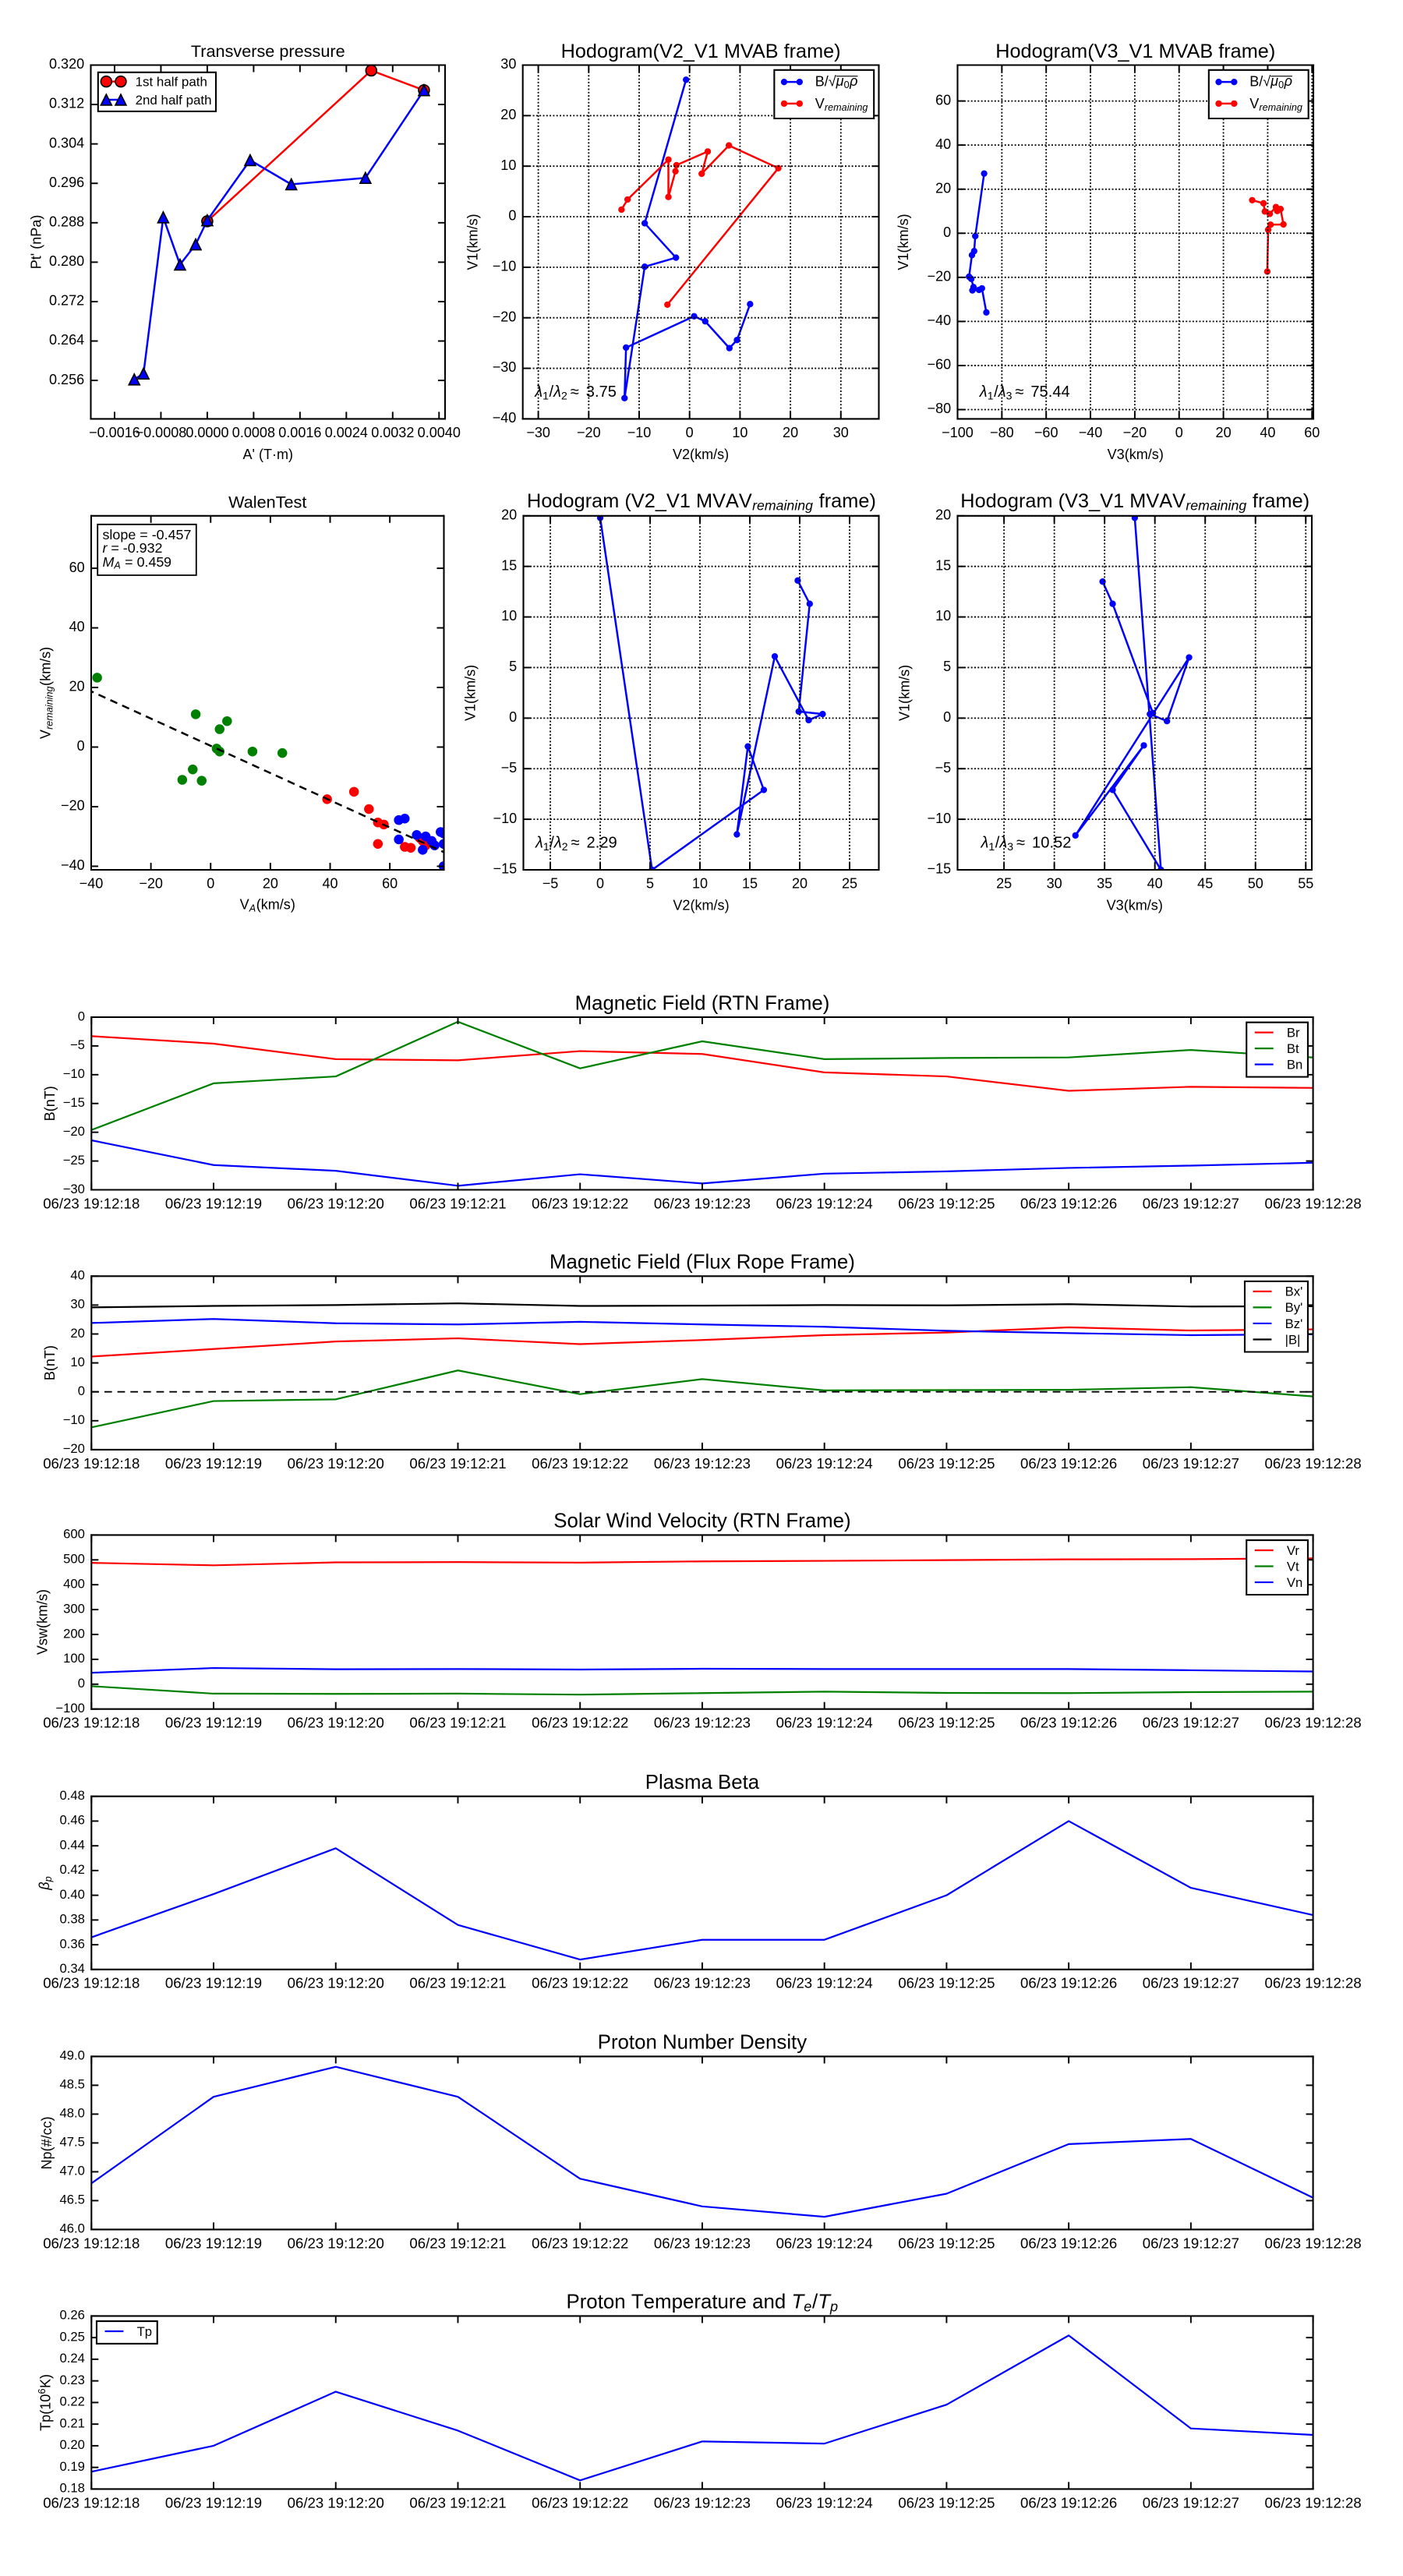  What do you see at coordinates (207, 432) in the screenshot?
I see `svg-text: 0.0000` at bounding box center [207, 432].